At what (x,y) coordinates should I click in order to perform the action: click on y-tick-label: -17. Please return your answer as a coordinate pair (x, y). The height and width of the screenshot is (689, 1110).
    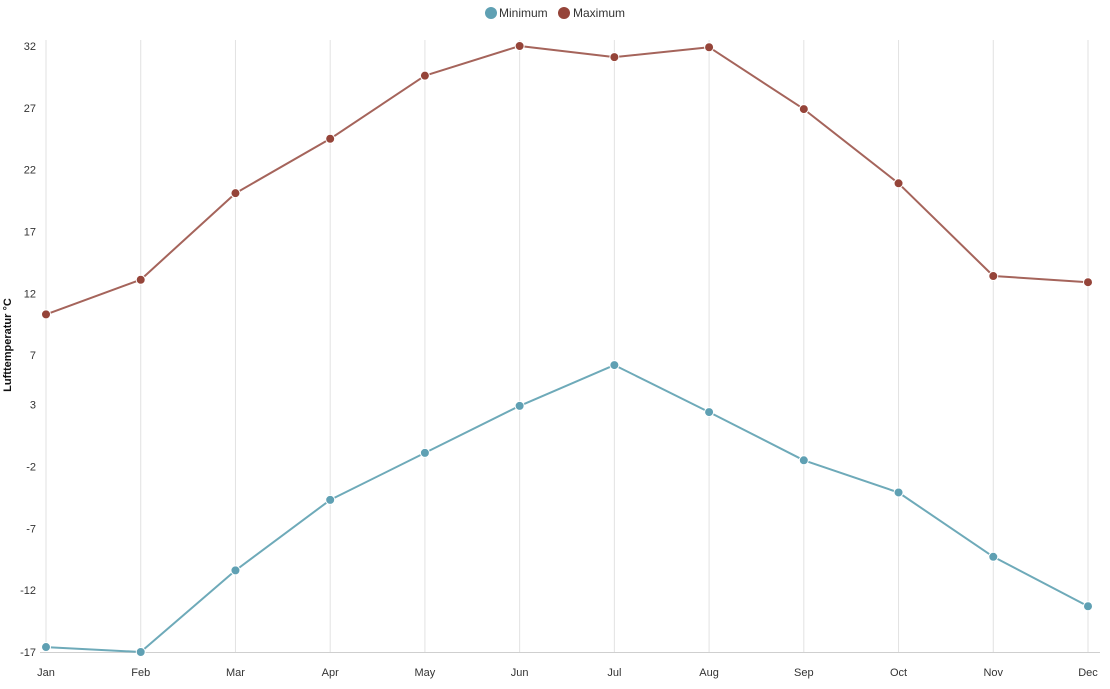
    Looking at the image, I should click on (28, 653).